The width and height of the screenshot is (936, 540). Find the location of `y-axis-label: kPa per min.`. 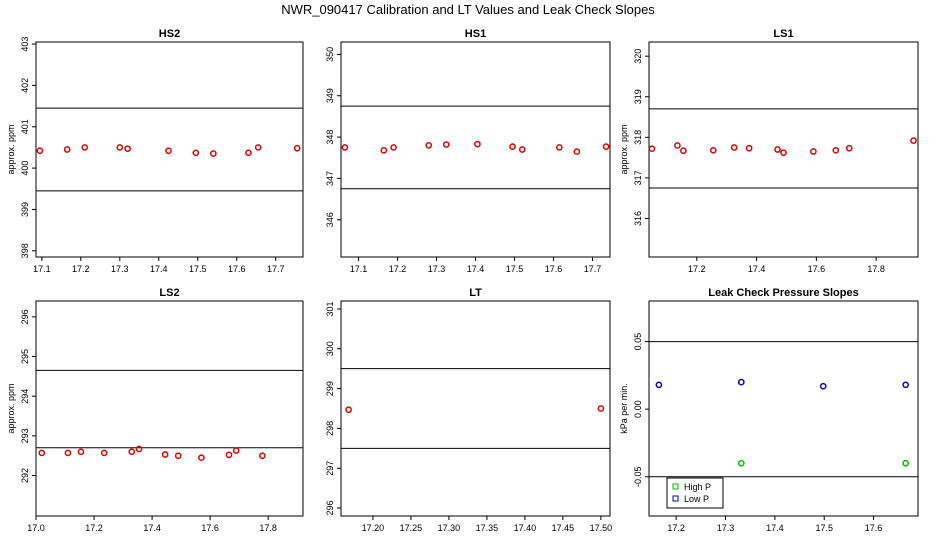

y-axis-label: kPa per min. is located at coordinates (624, 408).